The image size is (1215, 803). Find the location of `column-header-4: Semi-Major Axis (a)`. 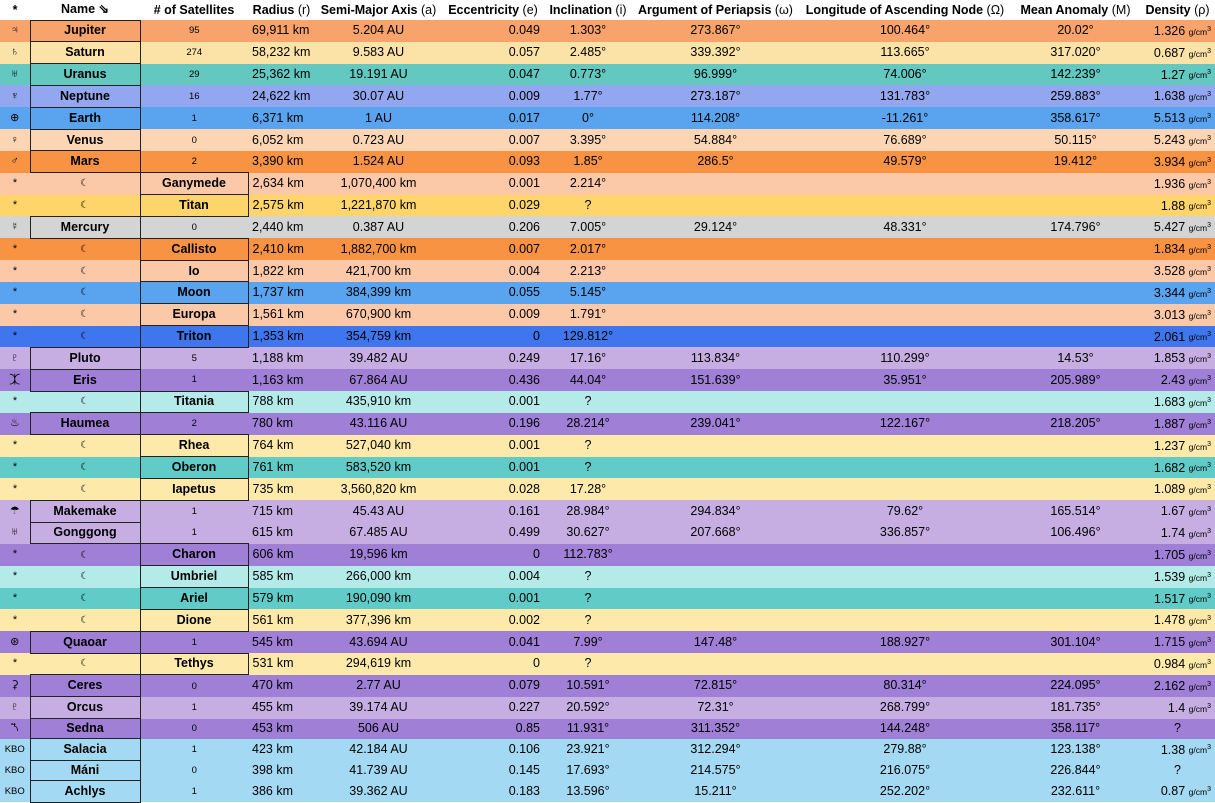

column-header-4: Semi-Major Axis (a) is located at coordinates (378, 10).